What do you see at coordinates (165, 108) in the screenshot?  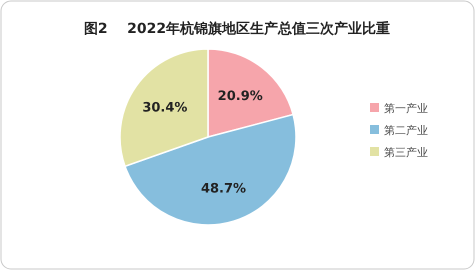 I see `data-label: 30.4%` at bounding box center [165, 108].